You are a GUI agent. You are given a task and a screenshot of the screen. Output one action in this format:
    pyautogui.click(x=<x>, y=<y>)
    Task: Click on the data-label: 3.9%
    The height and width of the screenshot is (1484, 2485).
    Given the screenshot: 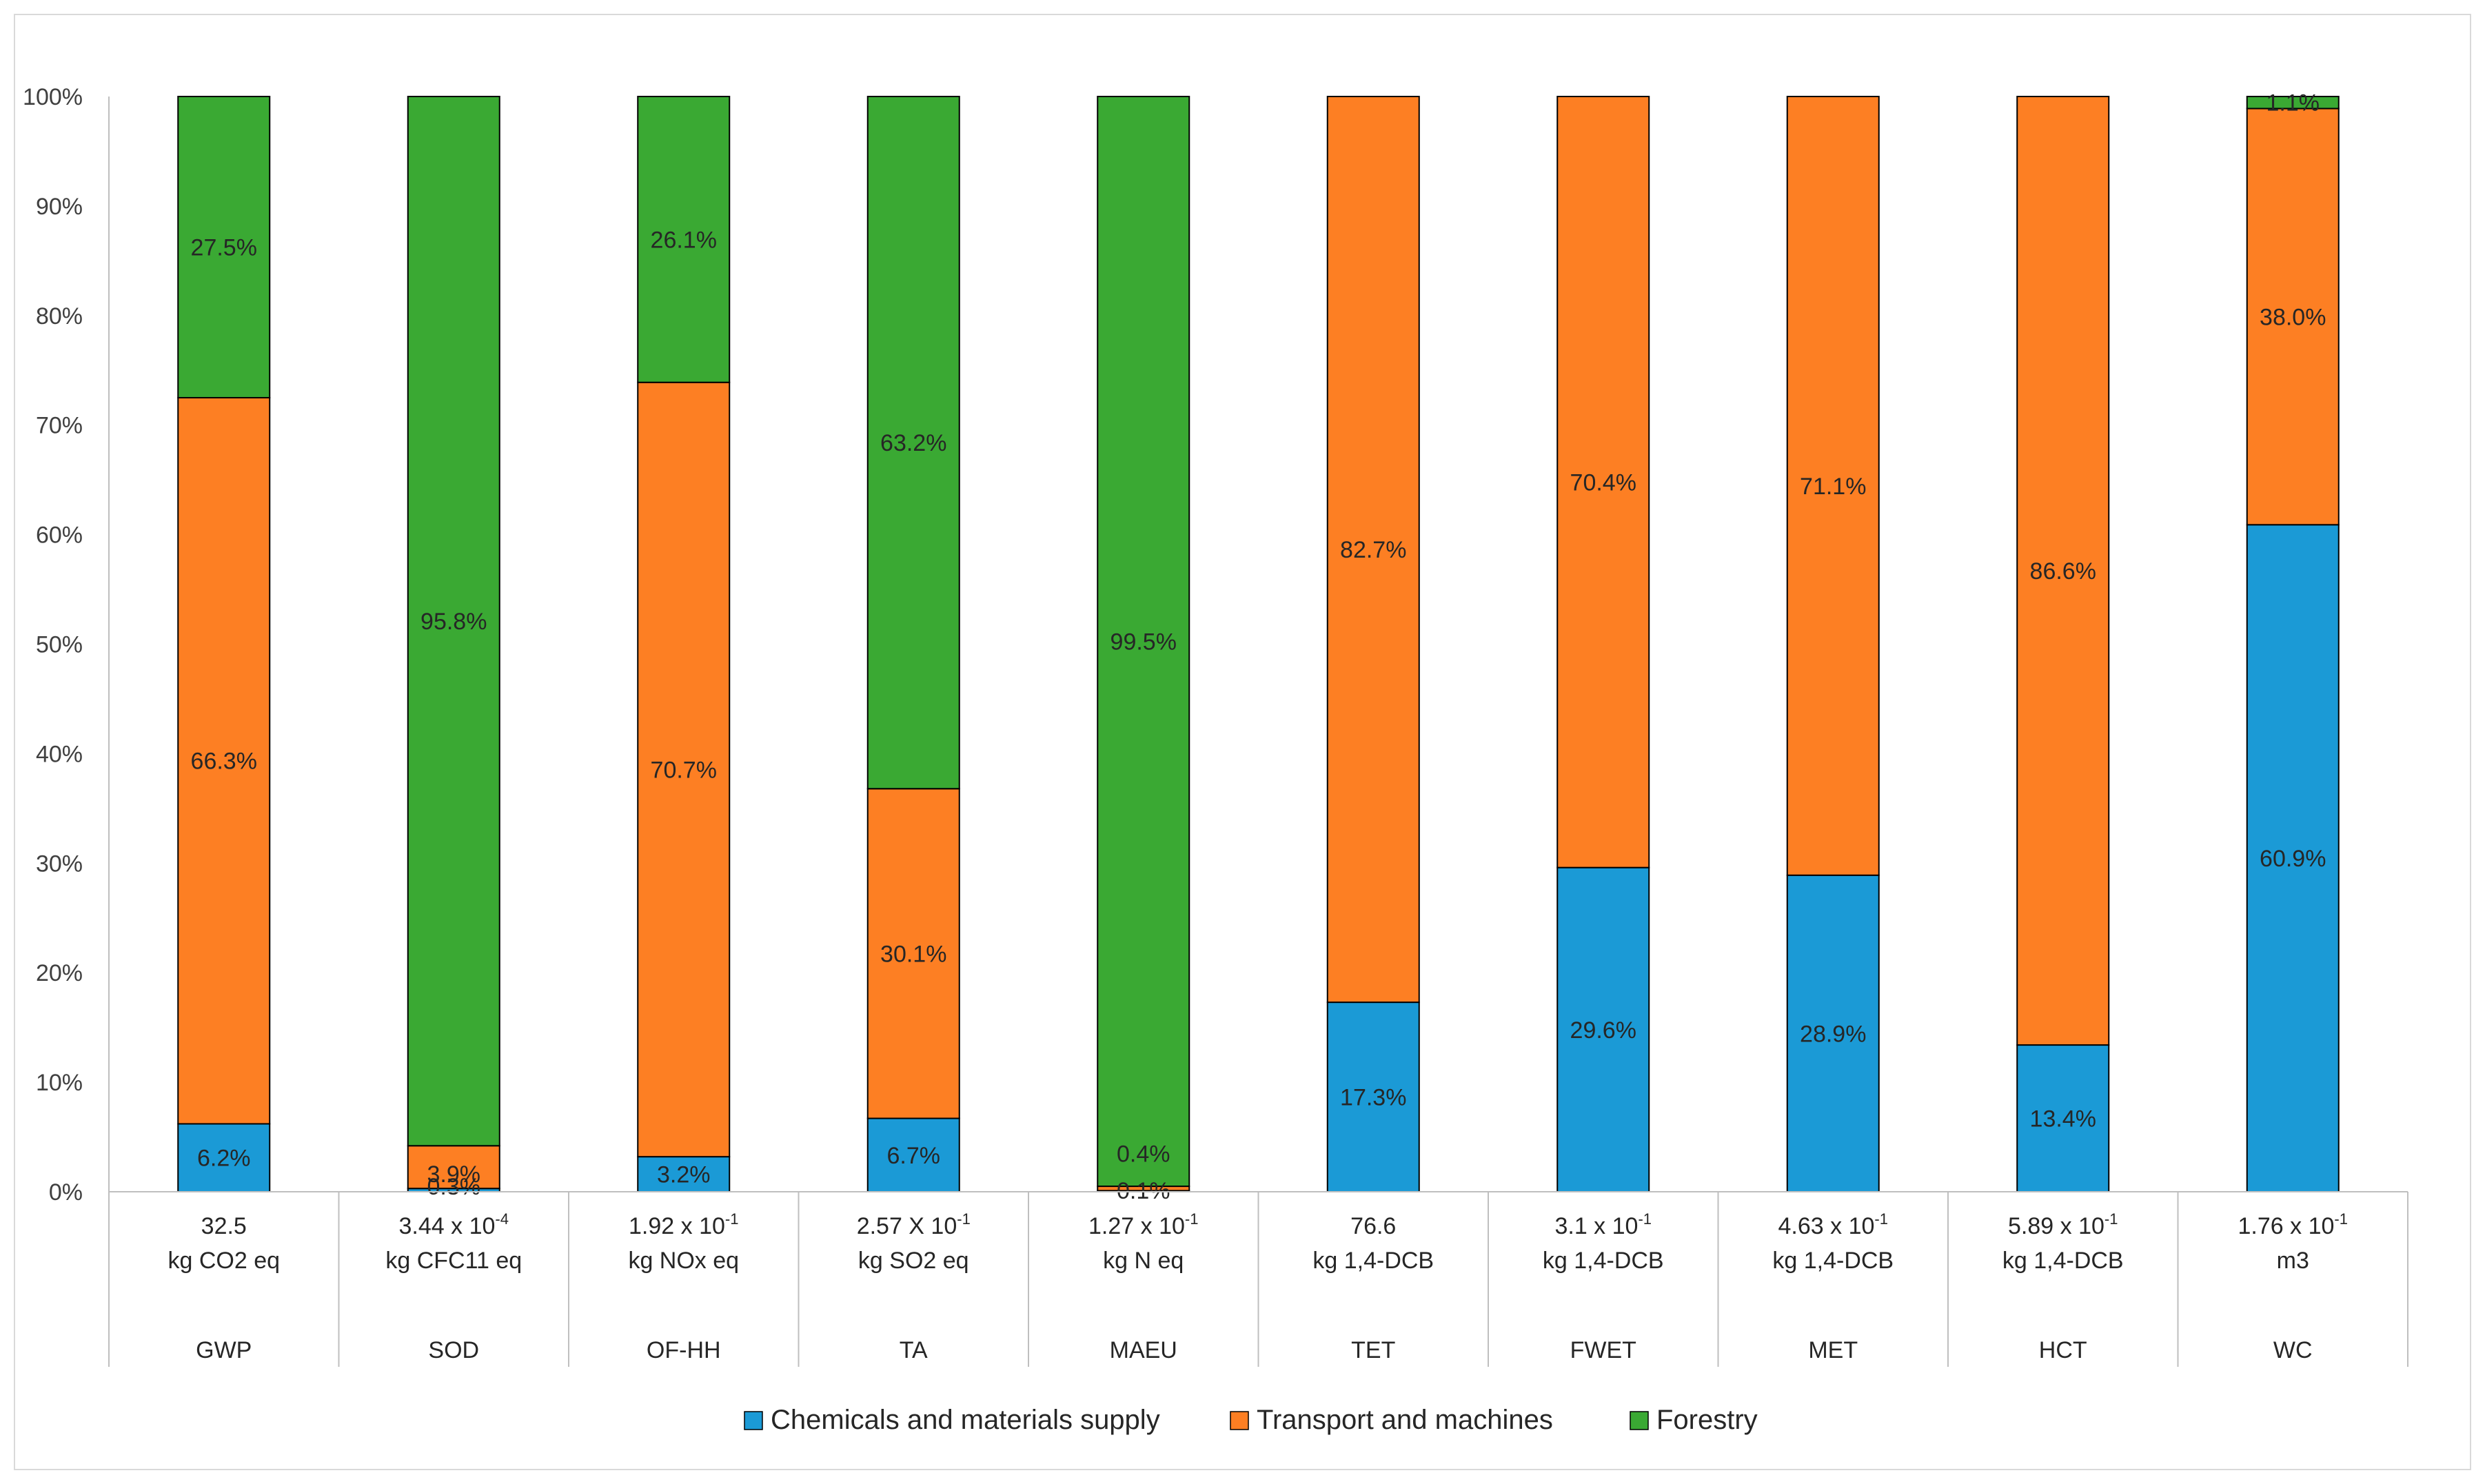 What is the action you would take?
    pyautogui.click(x=454, y=1174)
    